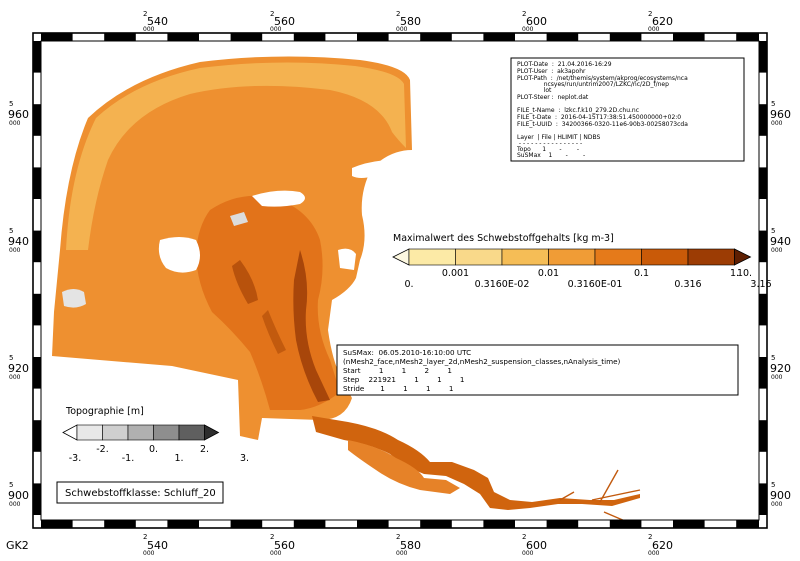 The width and height of the screenshot is (800, 561). What do you see at coordinates (476, 463) in the screenshot?
I see `estuary` at bounding box center [476, 463].